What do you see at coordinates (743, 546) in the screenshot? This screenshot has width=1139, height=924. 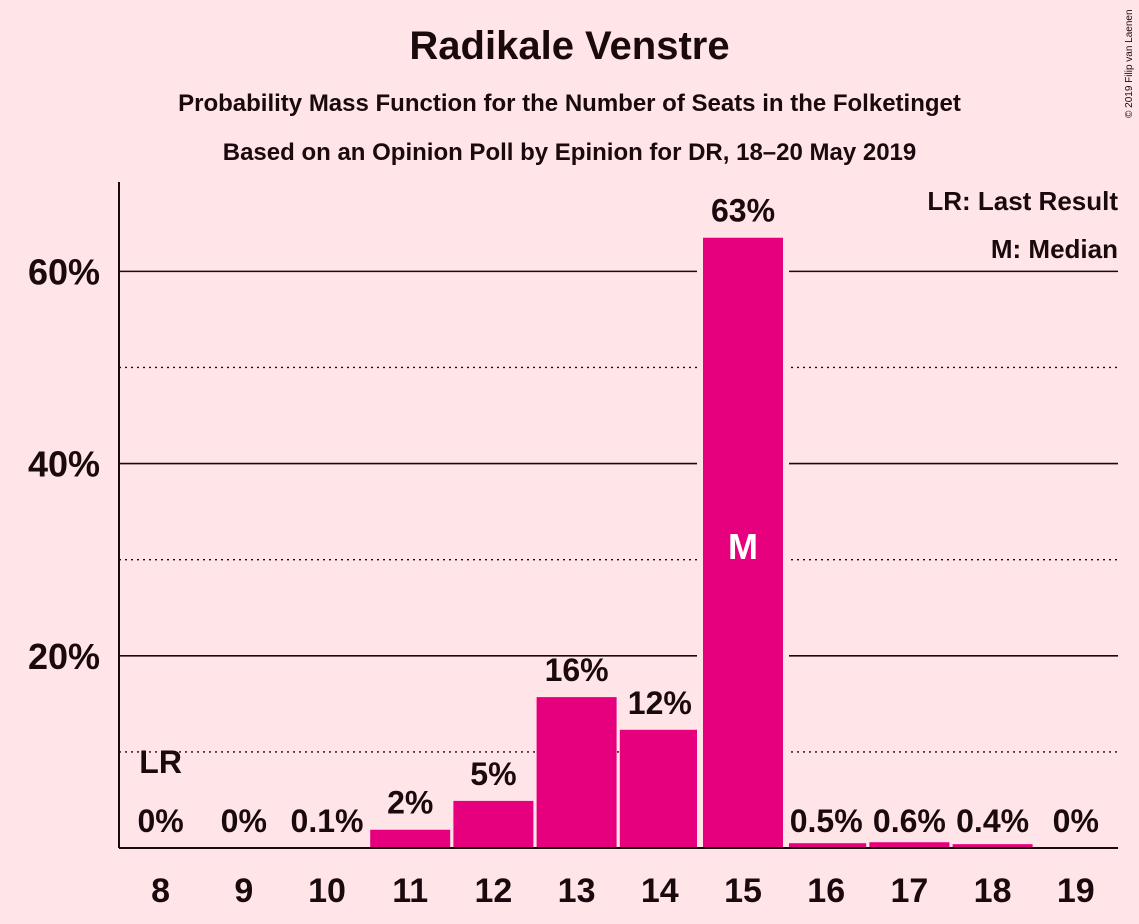 I see `median-marker: M` at bounding box center [743, 546].